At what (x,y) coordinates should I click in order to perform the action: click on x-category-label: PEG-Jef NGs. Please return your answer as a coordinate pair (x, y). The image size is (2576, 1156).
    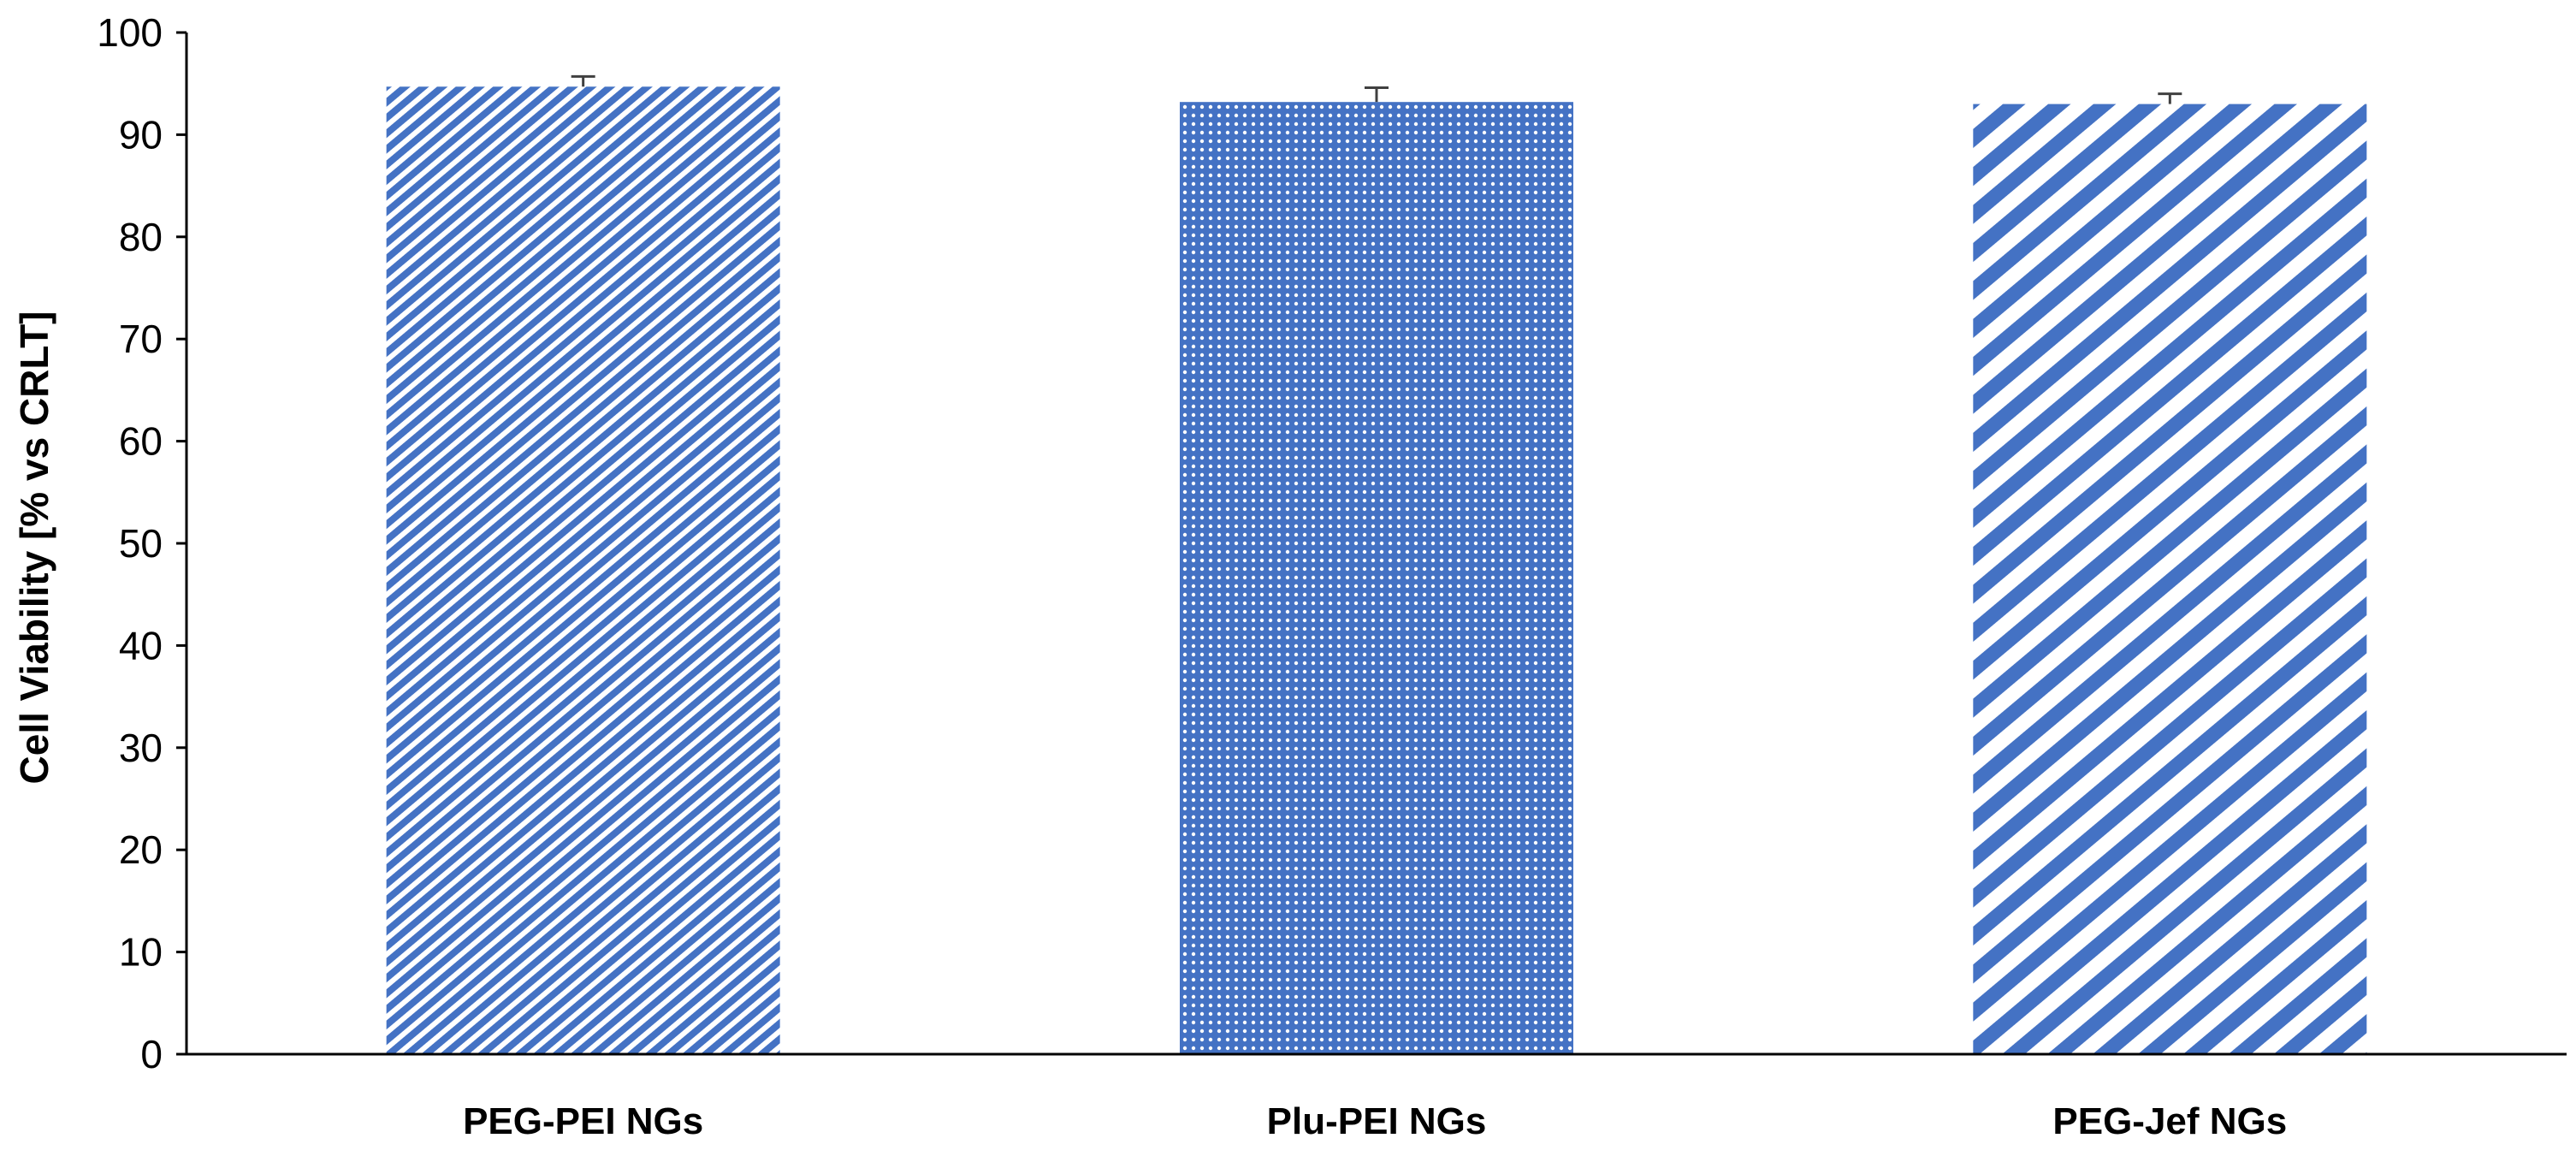
    Looking at the image, I should click on (2169, 1121).